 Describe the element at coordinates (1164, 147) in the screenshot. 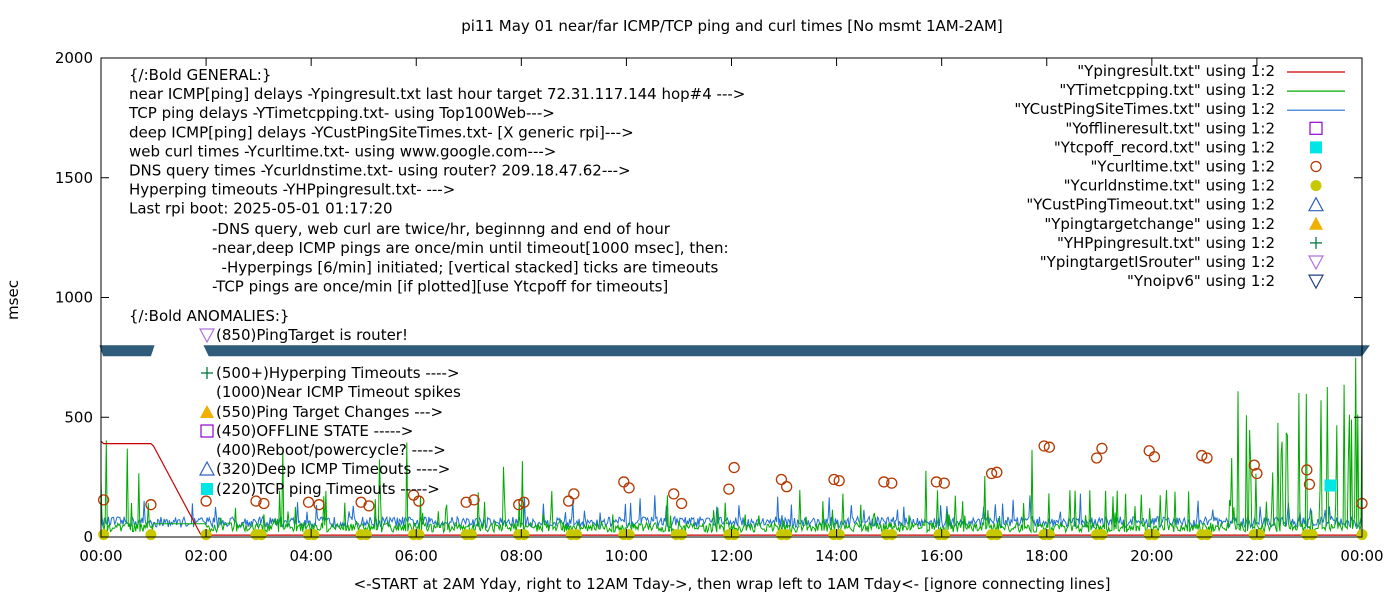

I see `legend-label: "Ytcpoff_record.txt" using 1:2` at that location.